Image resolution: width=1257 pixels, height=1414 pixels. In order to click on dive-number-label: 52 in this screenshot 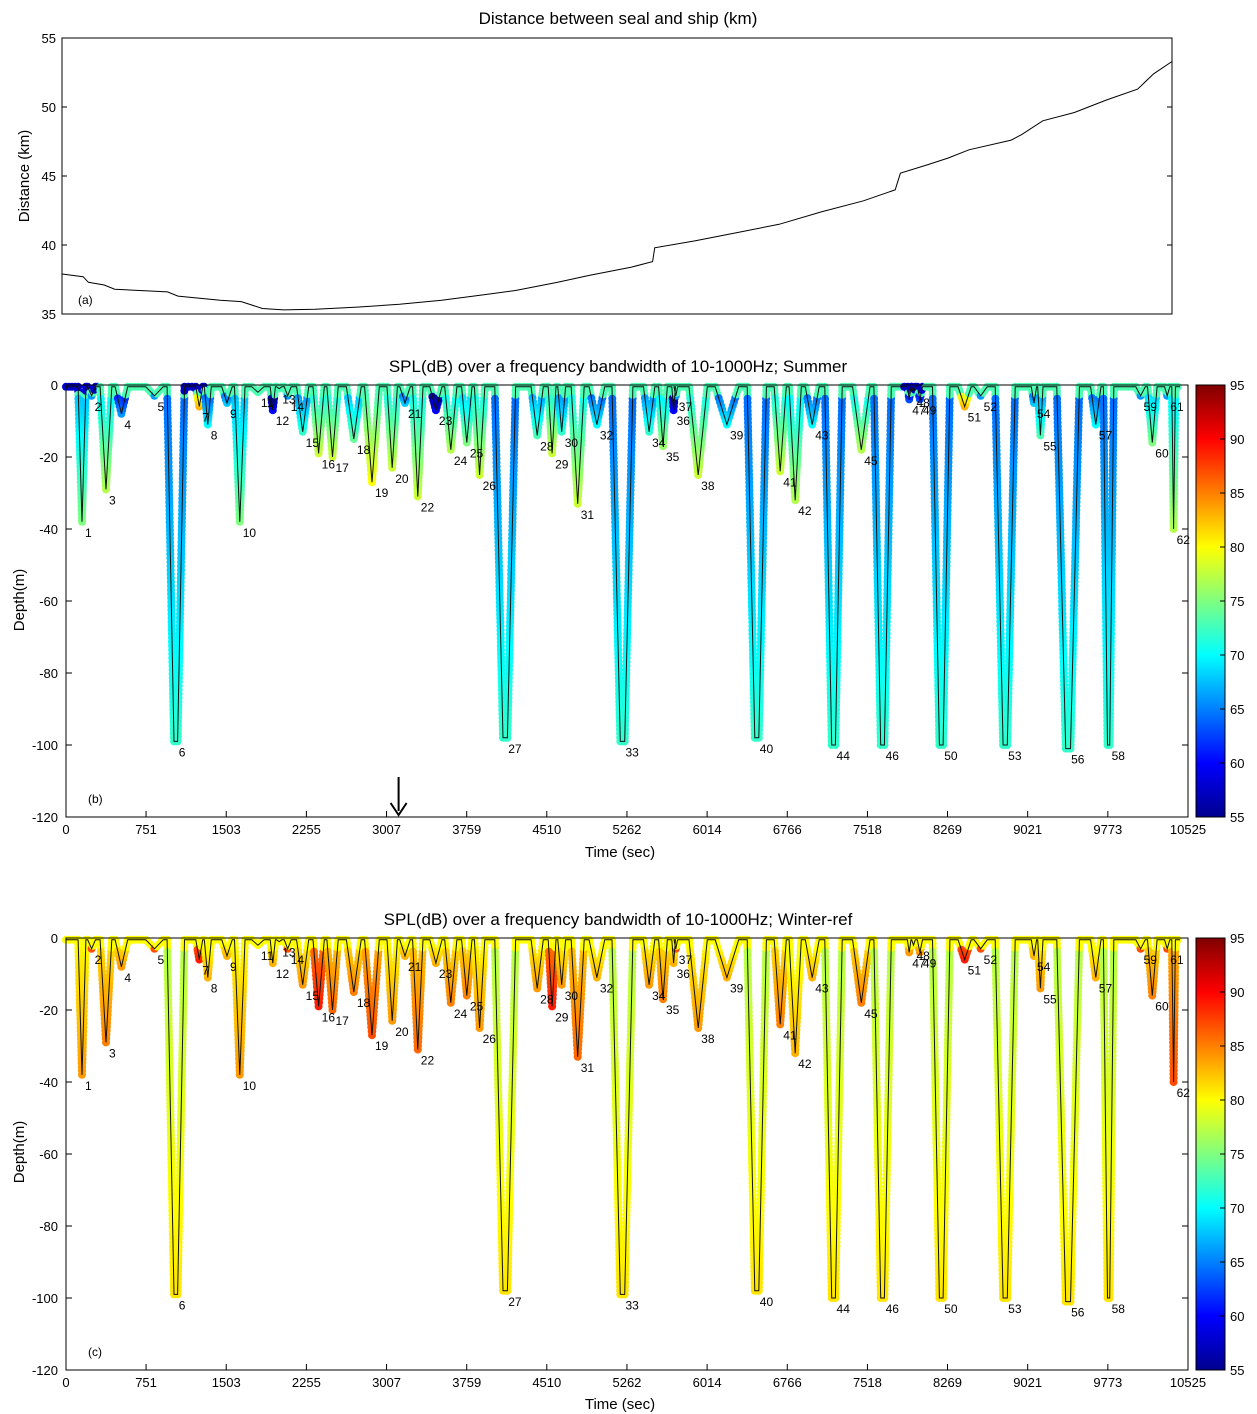, I will do `click(991, 407)`.